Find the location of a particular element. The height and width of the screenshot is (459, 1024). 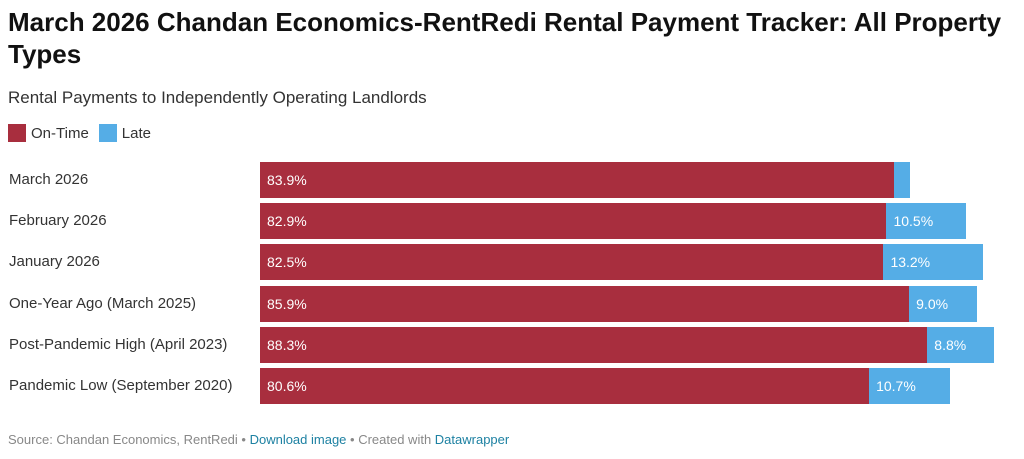

download-image-link: Download image is located at coordinates (298, 439).